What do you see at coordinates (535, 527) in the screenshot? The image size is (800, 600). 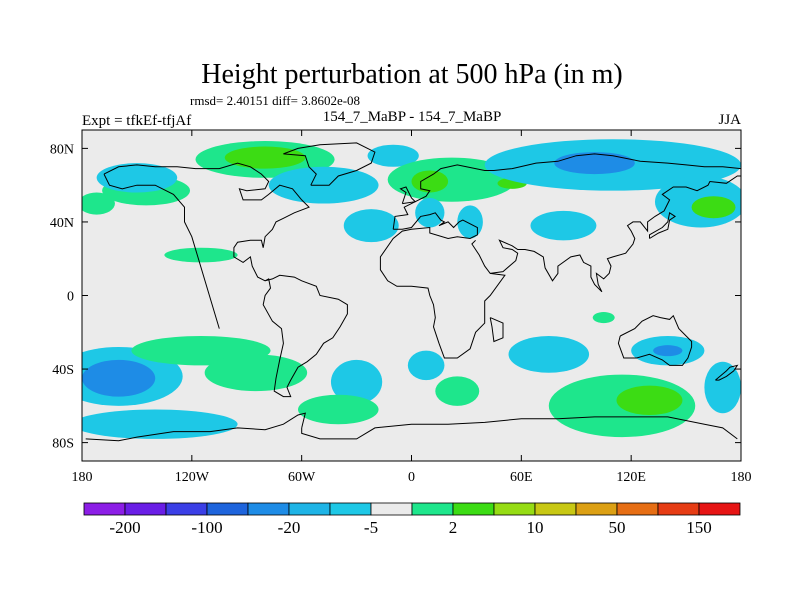 I see `colorbar-label: 10` at bounding box center [535, 527].